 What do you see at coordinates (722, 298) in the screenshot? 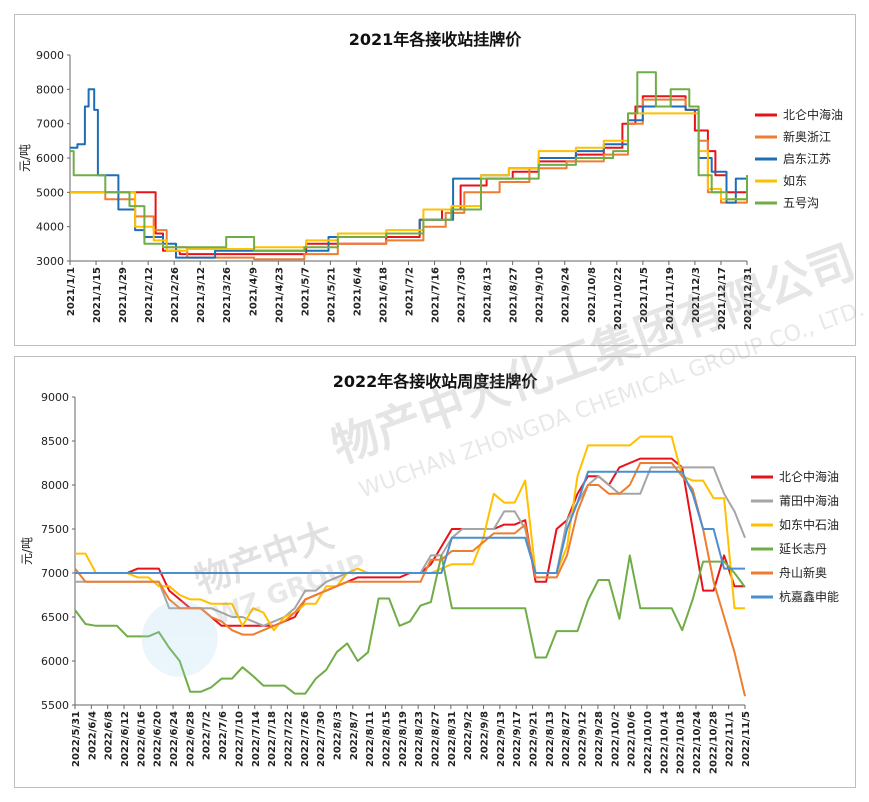
I see `x-tick-label: 2021/12/17` at bounding box center [722, 298].